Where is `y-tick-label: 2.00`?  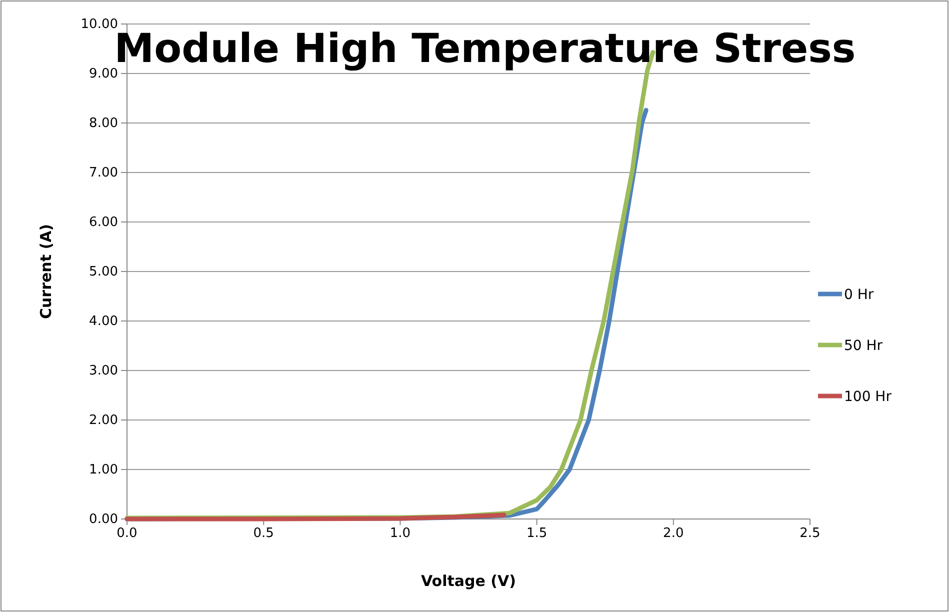 y-tick-label: 2.00 is located at coordinates (103, 420).